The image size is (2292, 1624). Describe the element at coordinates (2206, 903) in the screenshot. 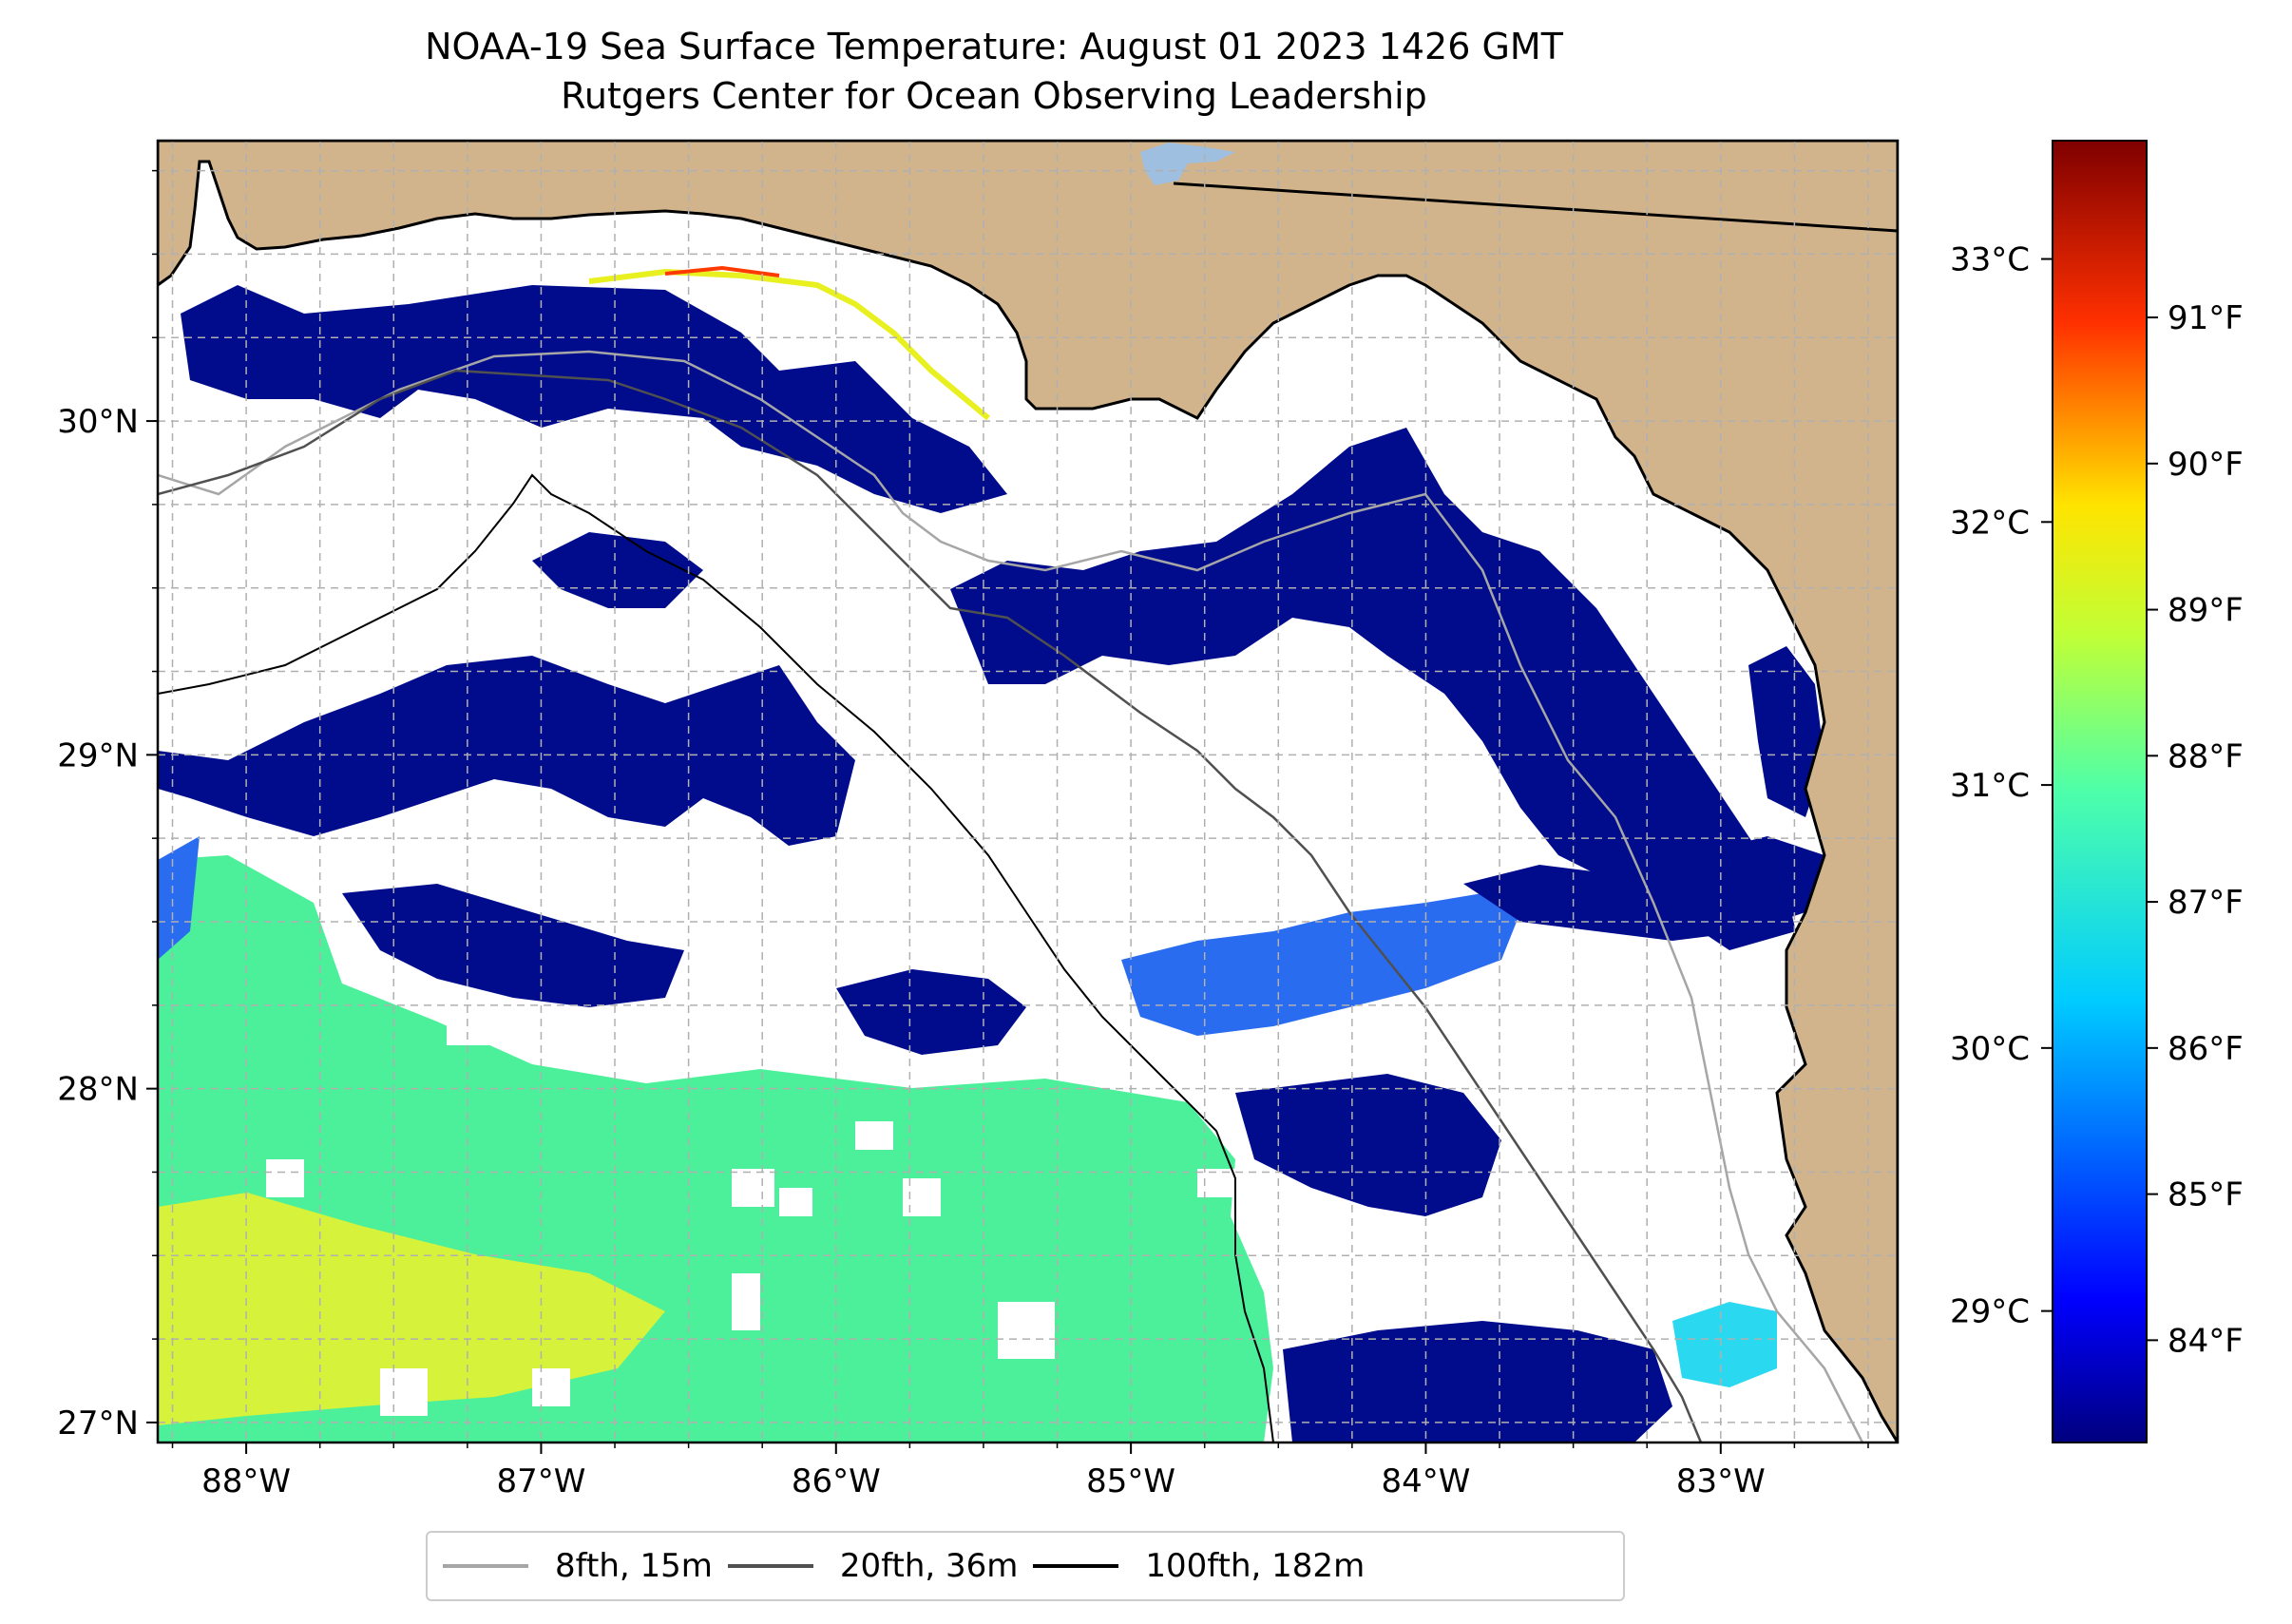

I see `fahrenheit-tick-label: 87°F` at that location.